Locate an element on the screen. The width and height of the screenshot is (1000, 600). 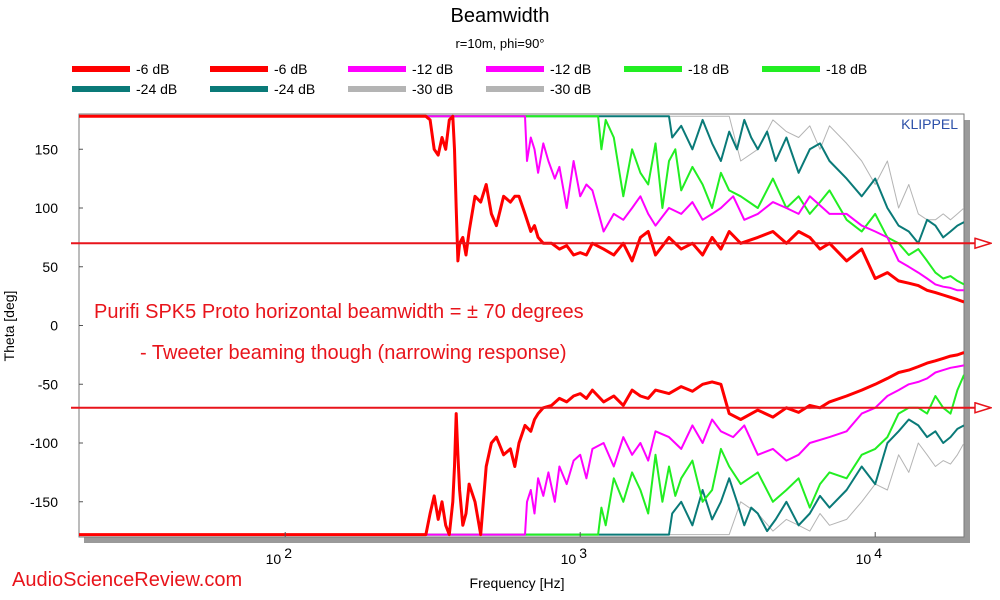
chart-title: Beamwidth is located at coordinates (500, 16).